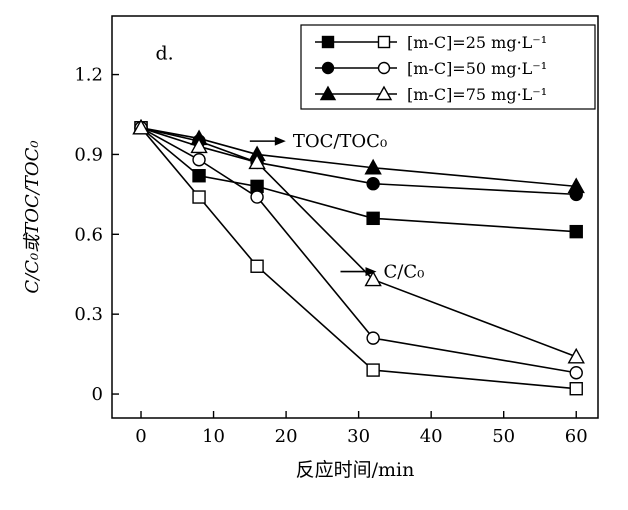 This screenshot has height=510, width=628. Describe the element at coordinates (88, 75) in the screenshot. I see `y-tick-label: 1.2` at that location.